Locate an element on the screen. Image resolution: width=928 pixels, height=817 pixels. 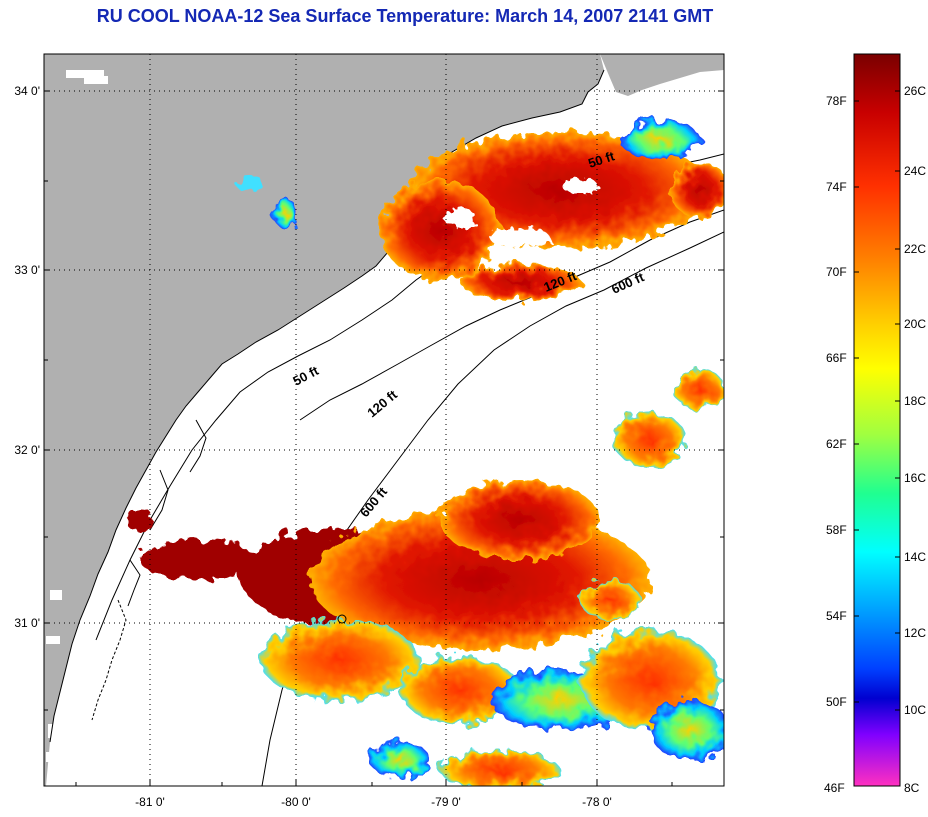
lon-label-81: -81 0' is located at coordinates (150, 802).